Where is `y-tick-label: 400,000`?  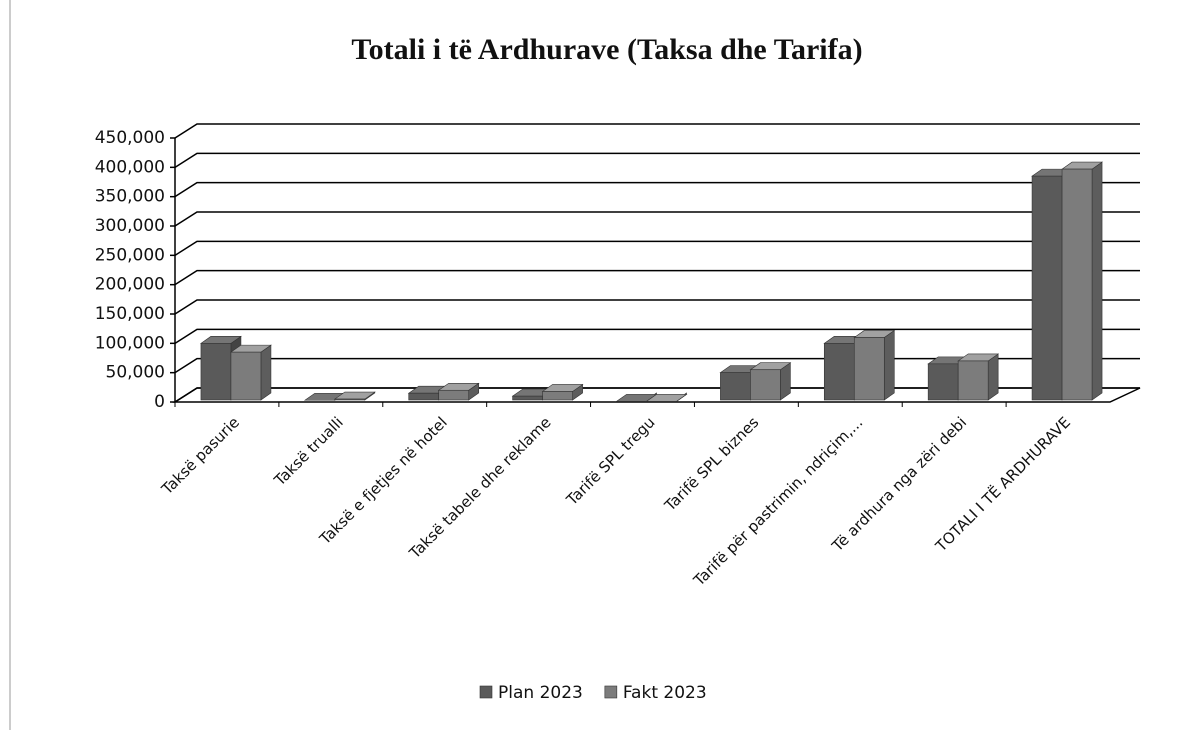 y-tick-label: 400,000 is located at coordinates (130, 167).